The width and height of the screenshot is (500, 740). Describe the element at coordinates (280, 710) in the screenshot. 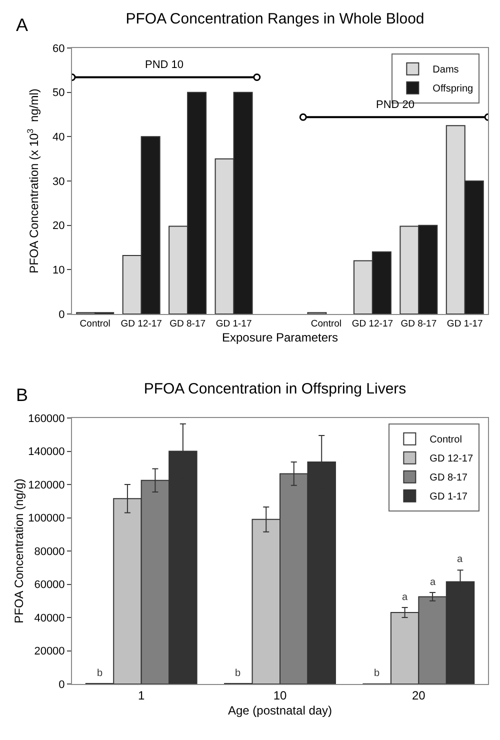

I see `x-axis-title: Age (postnatal day)` at that location.